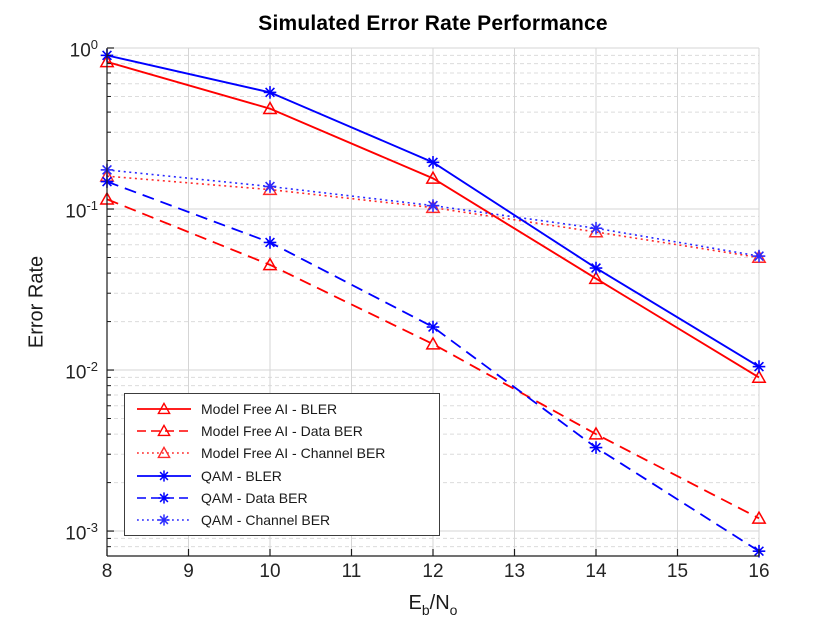  Describe the element at coordinates (285, 476) in the screenshot. I see `legend-item: QAM - BLER` at that location.